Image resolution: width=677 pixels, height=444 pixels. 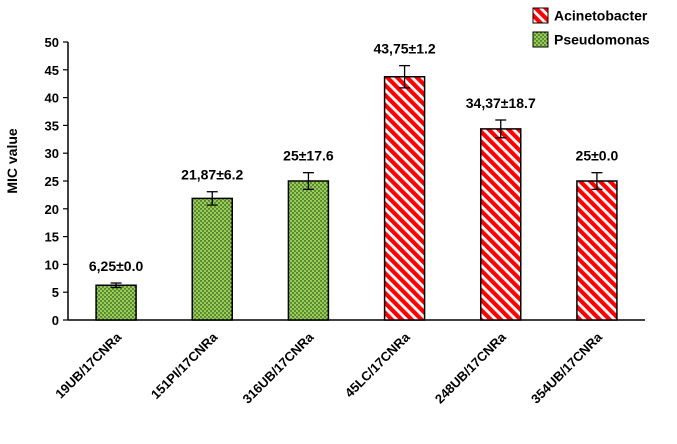 I want to click on bar-value-label: 34,37±18.7, so click(x=501, y=103).